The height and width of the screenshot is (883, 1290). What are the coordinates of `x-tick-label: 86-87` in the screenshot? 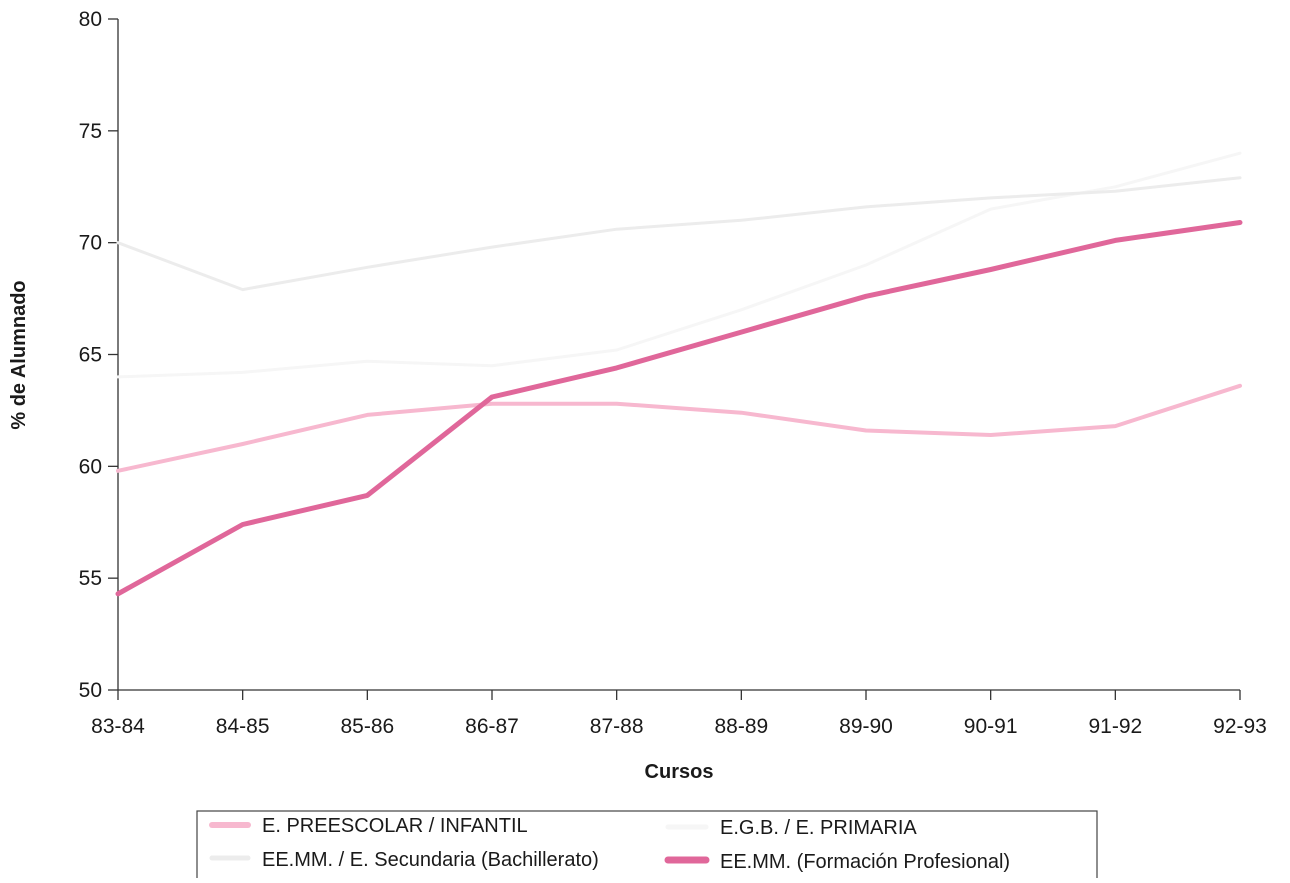 It's located at (492, 726).